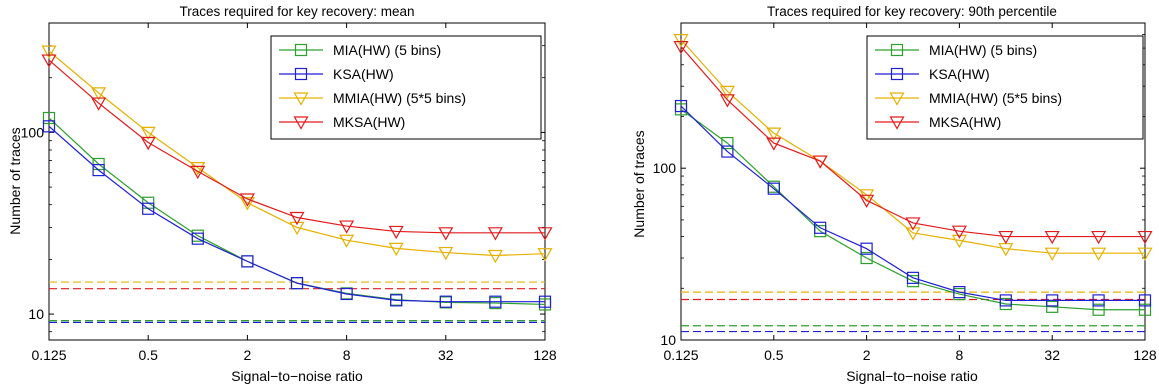 This screenshot has width=1159, height=389. Describe the element at coordinates (347, 355) in the screenshot. I see `chart-mean-xtick-label: 8` at that location.